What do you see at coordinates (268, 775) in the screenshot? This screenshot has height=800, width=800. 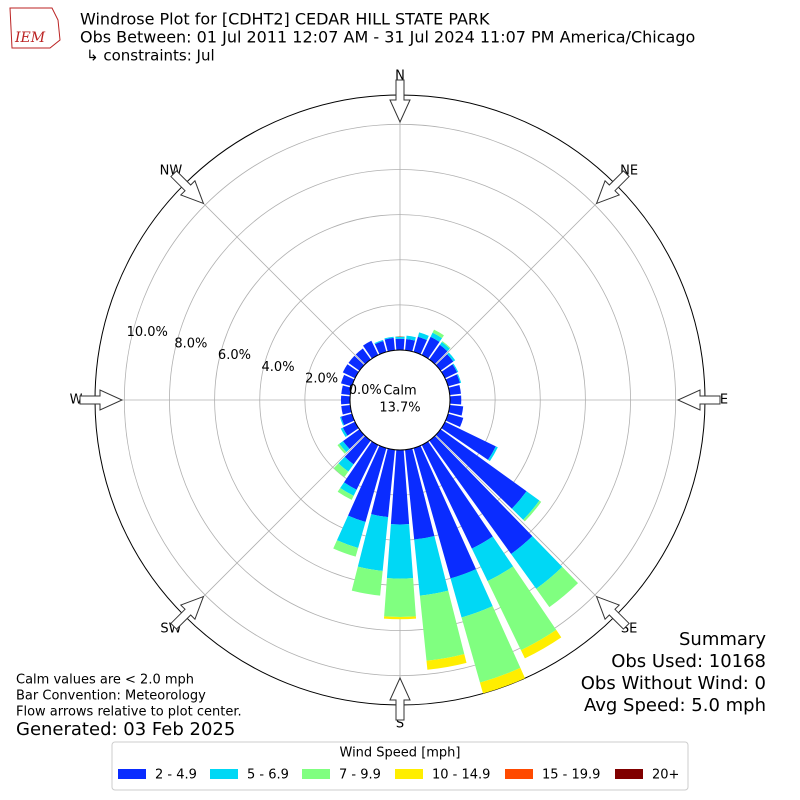 I see `legend-label: 5 - 6.9` at bounding box center [268, 775].